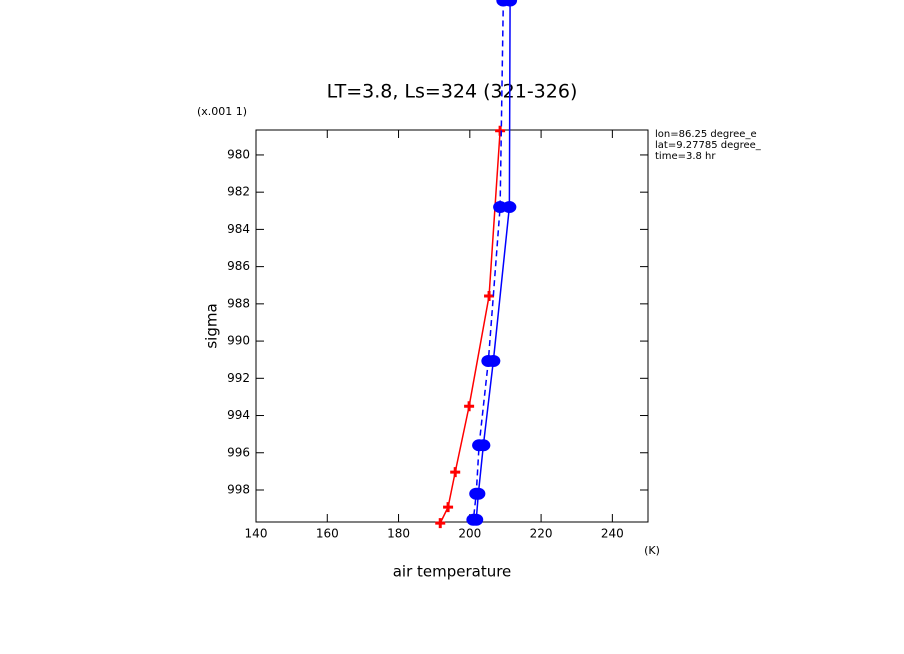 This screenshot has width=904, height=654. Describe the element at coordinates (212, 325) in the screenshot. I see `y-axis-label: sigma` at that location.